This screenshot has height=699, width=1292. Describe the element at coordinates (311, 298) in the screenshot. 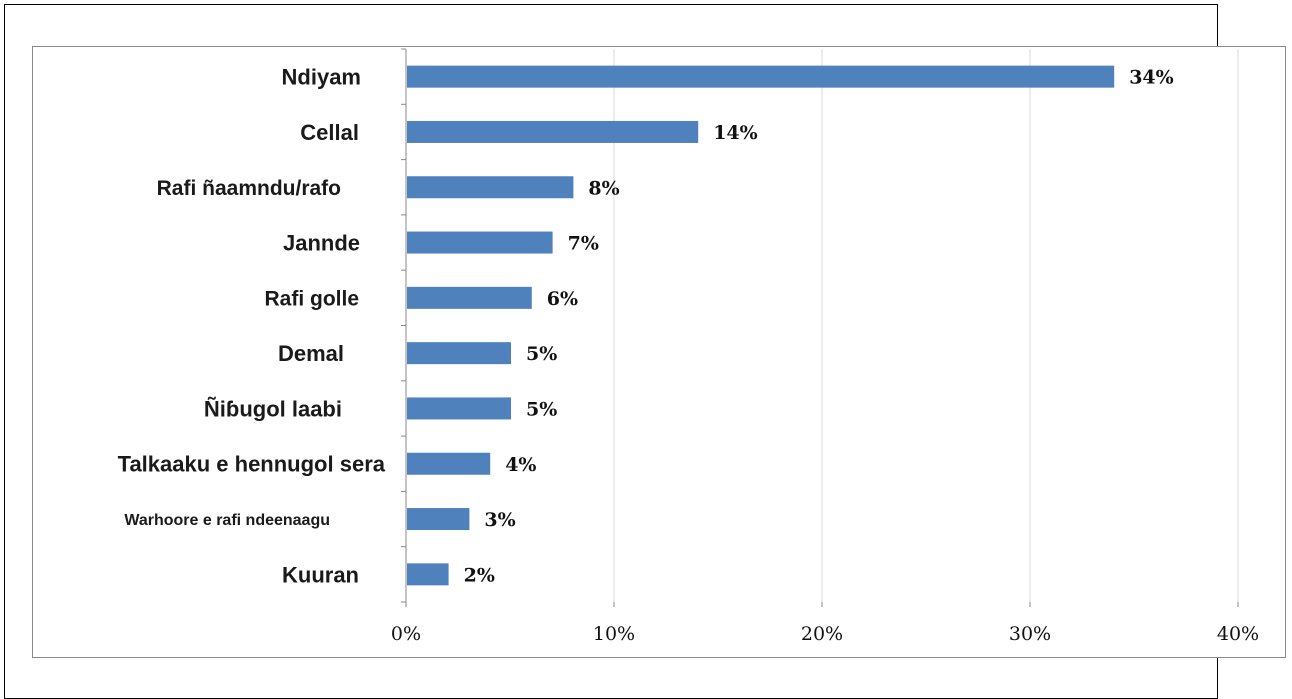

I see `category-label: Rafi golle` at that location.